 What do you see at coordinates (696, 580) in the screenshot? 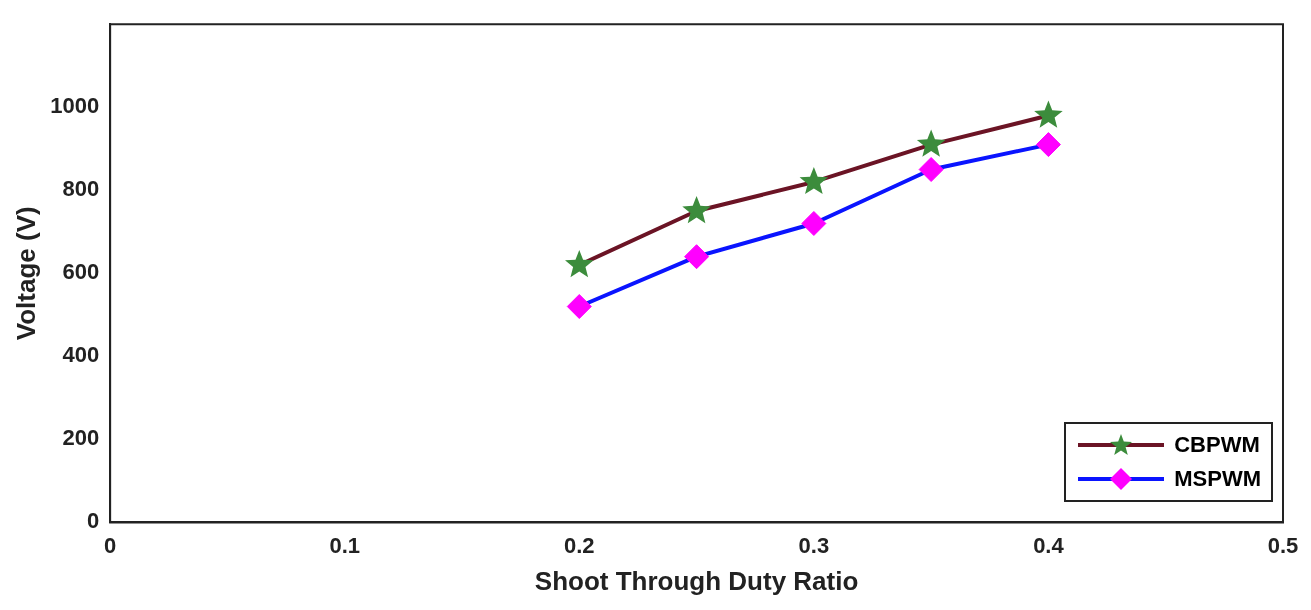
I see `x-axis-title: Shoot Through Duty Ratio` at bounding box center [696, 580].